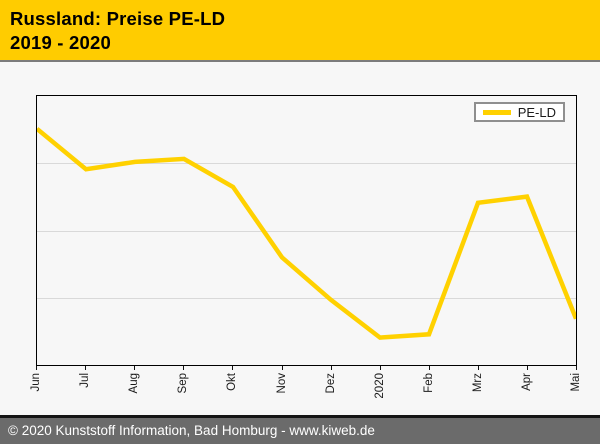 The width and height of the screenshot is (600, 444). What do you see at coordinates (183, 383) in the screenshot?
I see `x-tick-label: Sep` at bounding box center [183, 383].